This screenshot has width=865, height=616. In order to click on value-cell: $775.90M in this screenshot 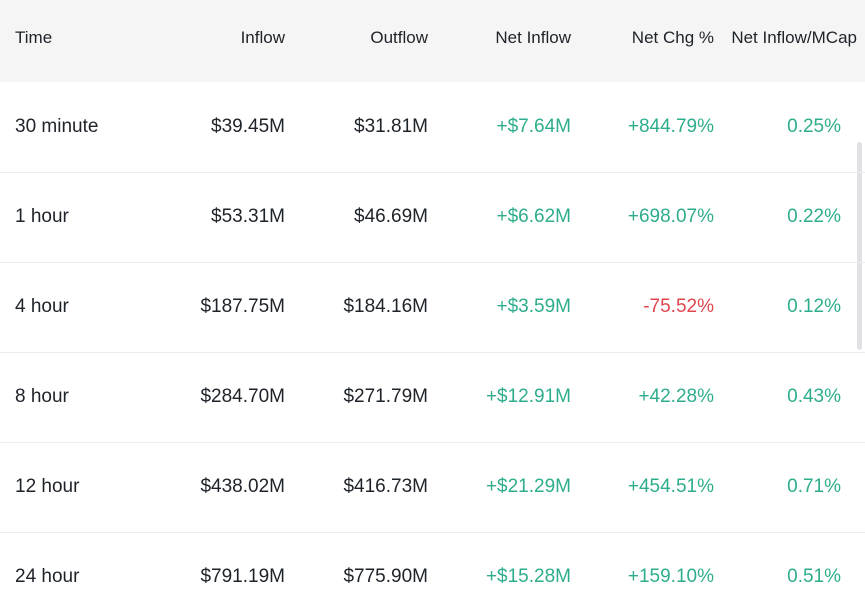, I will do `click(385, 576)`.